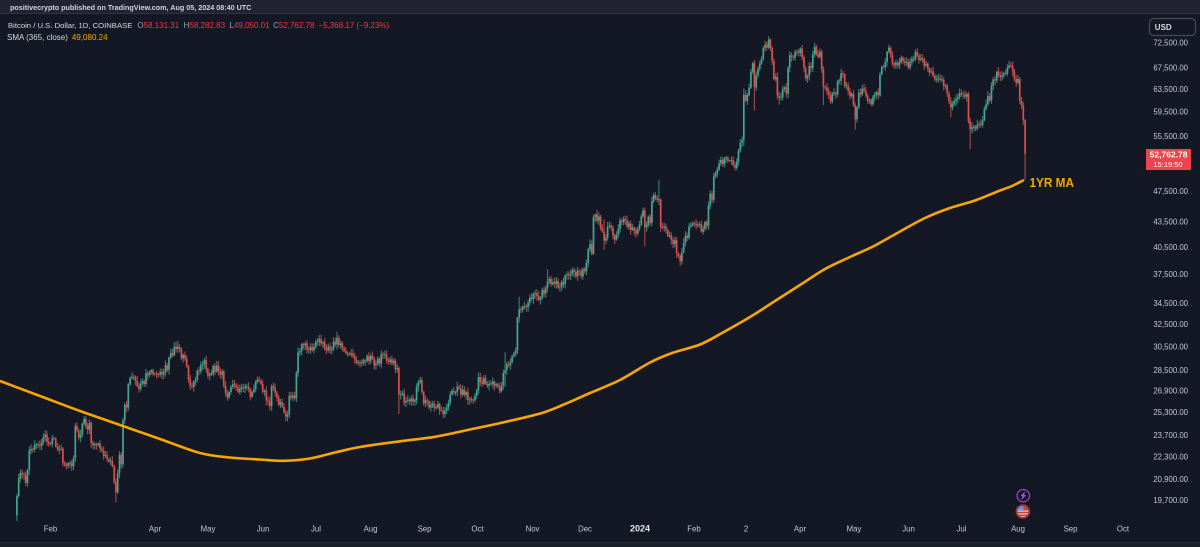  I want to click on svg-text: 40,500.00, so click(1170, 247).